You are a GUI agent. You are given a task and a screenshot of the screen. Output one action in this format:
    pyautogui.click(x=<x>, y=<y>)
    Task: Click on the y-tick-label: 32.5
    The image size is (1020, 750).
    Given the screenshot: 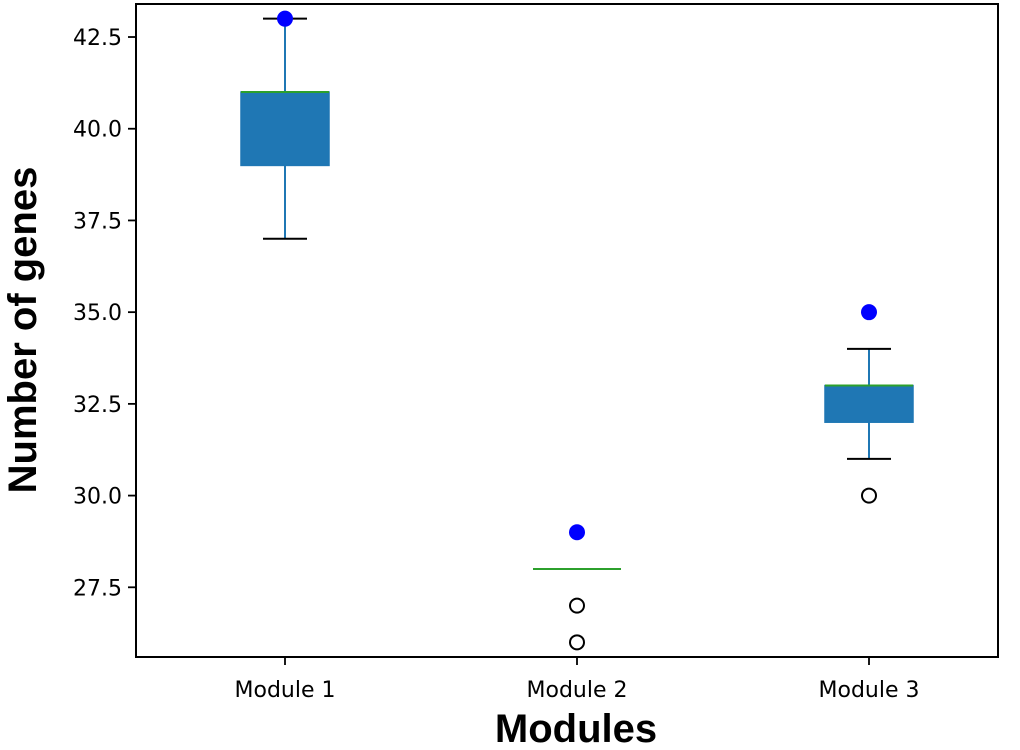 What is the action you would take?
    pyautogui.click(x=97, y=405)
    